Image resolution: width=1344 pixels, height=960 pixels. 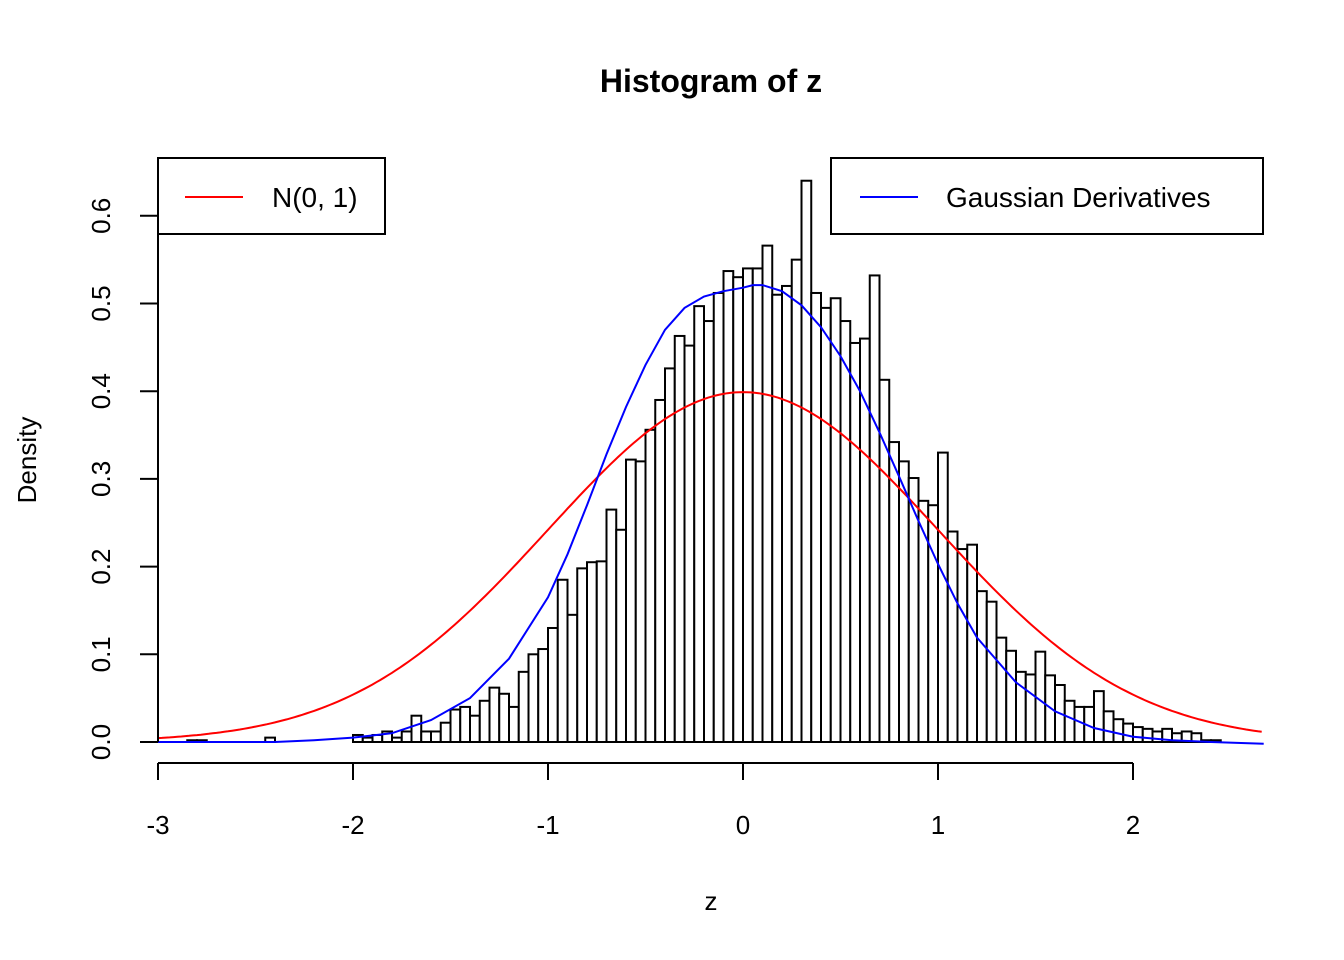 What do you see at coordinates (547, 825) in the screenshot?
I see `x-tick-label: -1` at bounding box center [547, 825].